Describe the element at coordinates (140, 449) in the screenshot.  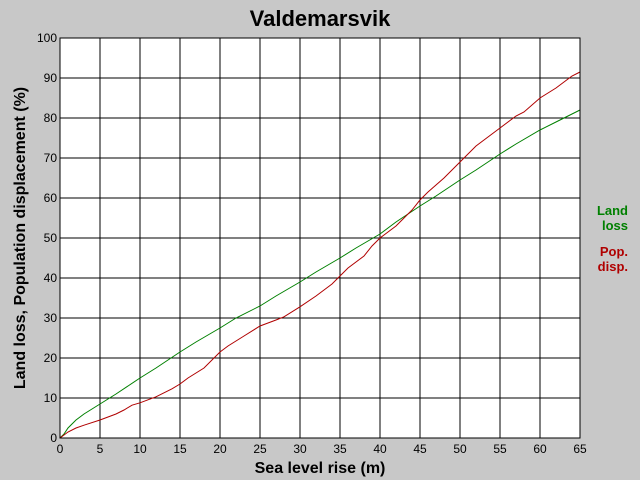
I see `x-tick-label: 10` at that location.